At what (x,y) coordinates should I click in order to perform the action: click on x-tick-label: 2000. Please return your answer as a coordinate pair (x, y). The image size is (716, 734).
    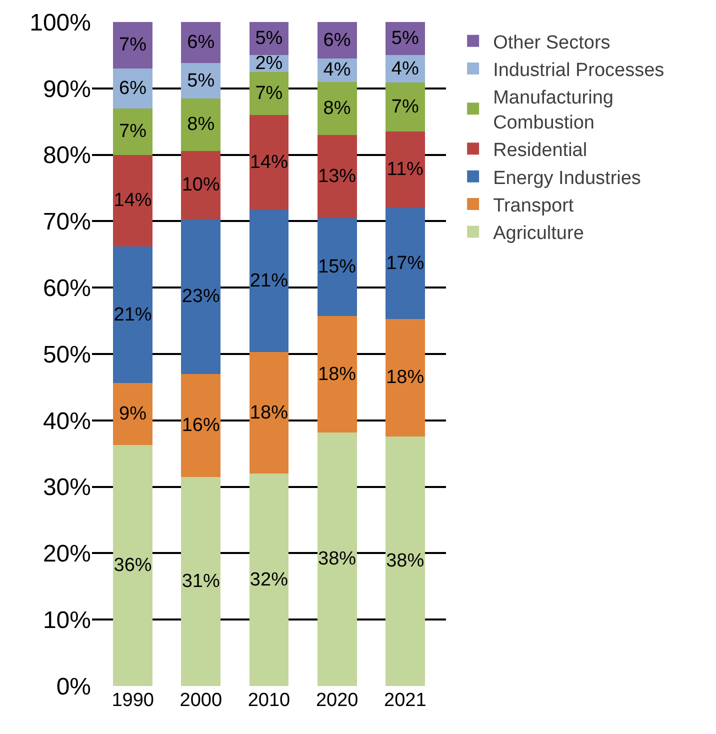
    Looking at the image, I should click on (201, 700).